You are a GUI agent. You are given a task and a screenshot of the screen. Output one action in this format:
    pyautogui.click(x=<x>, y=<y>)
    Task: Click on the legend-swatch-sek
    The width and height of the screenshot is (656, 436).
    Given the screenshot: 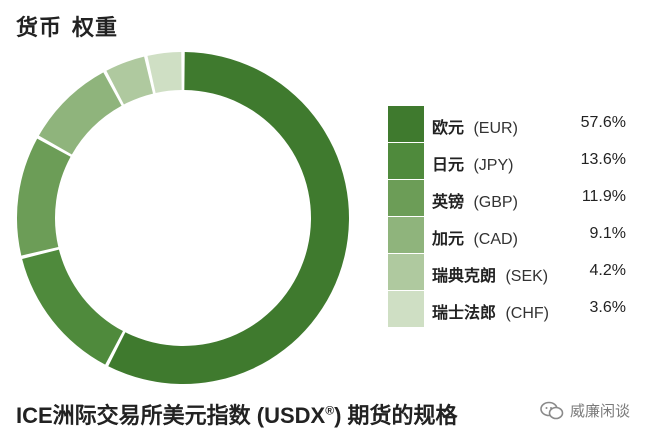 What is the action you would take?
    pyautogui.click(x=406, y=272)
    